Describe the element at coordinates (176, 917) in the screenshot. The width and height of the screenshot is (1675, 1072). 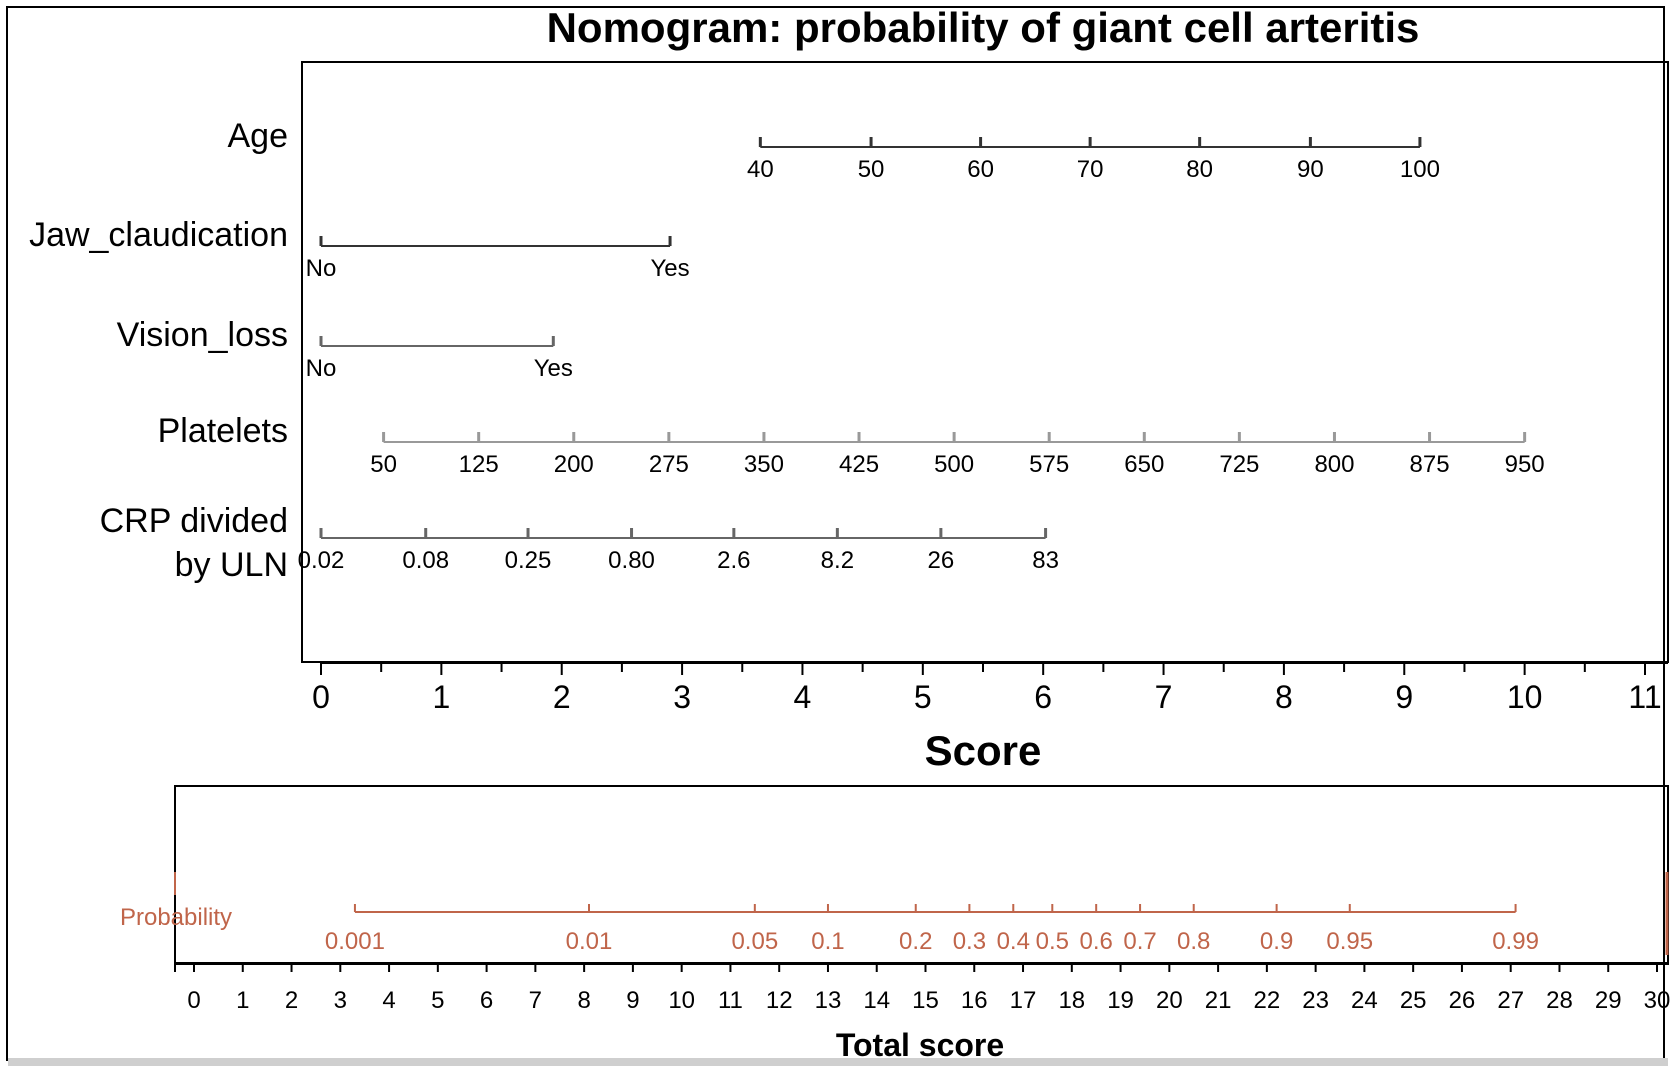
I see `probability-label: Probability` at that location.